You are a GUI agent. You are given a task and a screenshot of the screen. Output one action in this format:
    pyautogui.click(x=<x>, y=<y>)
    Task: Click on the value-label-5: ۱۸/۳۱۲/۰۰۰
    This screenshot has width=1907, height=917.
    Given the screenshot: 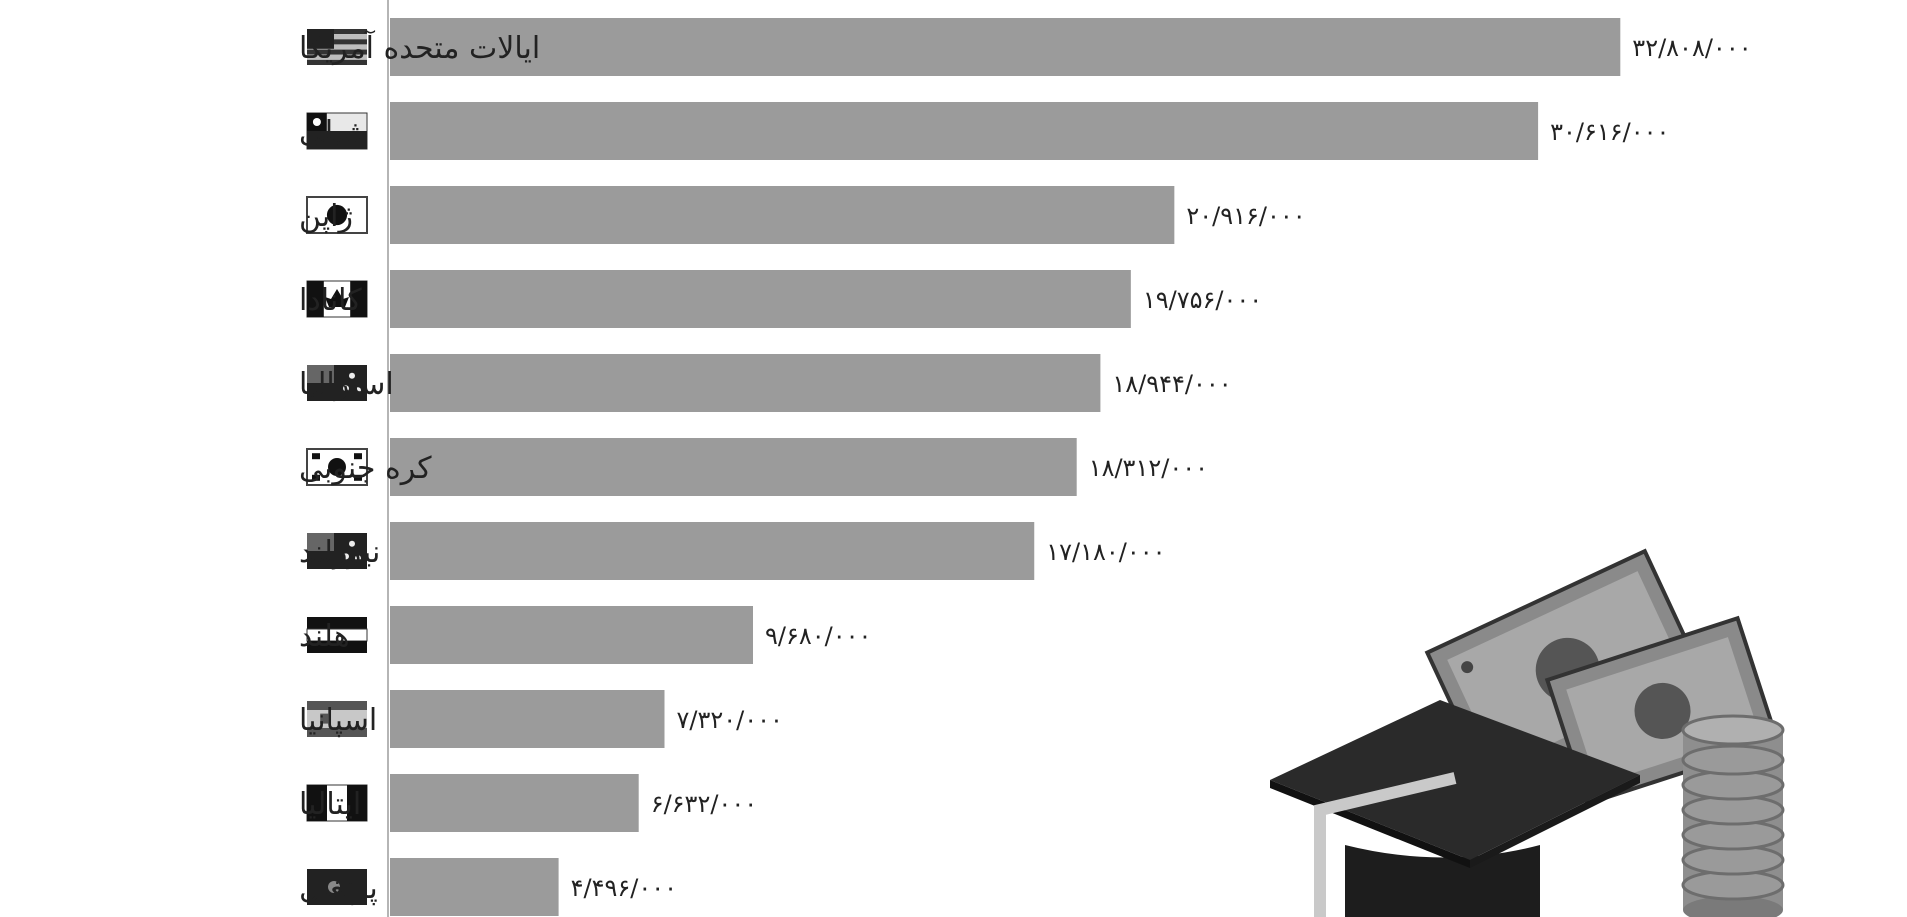 What is the action you would take?
    pyautogui.click(x=1148, y=468)
    